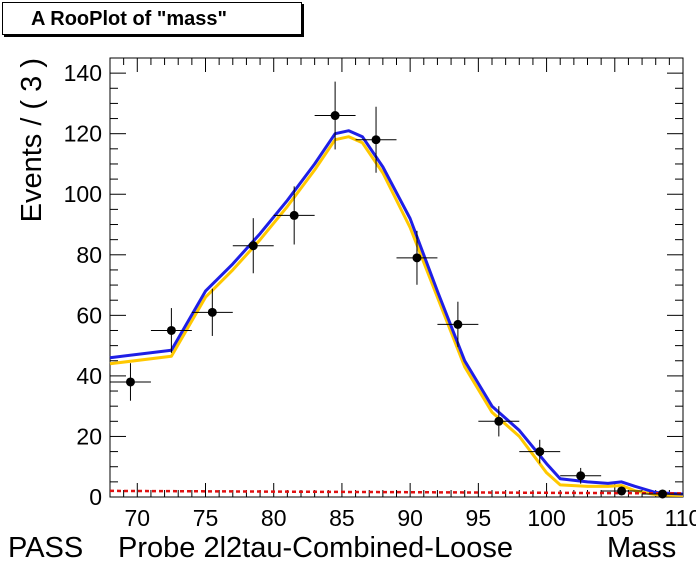  What do you see at coordinates (152, 18) in the screenshot?
I see `plot-title: A RooPlot of "mass"` at bounding box center [152, 18].